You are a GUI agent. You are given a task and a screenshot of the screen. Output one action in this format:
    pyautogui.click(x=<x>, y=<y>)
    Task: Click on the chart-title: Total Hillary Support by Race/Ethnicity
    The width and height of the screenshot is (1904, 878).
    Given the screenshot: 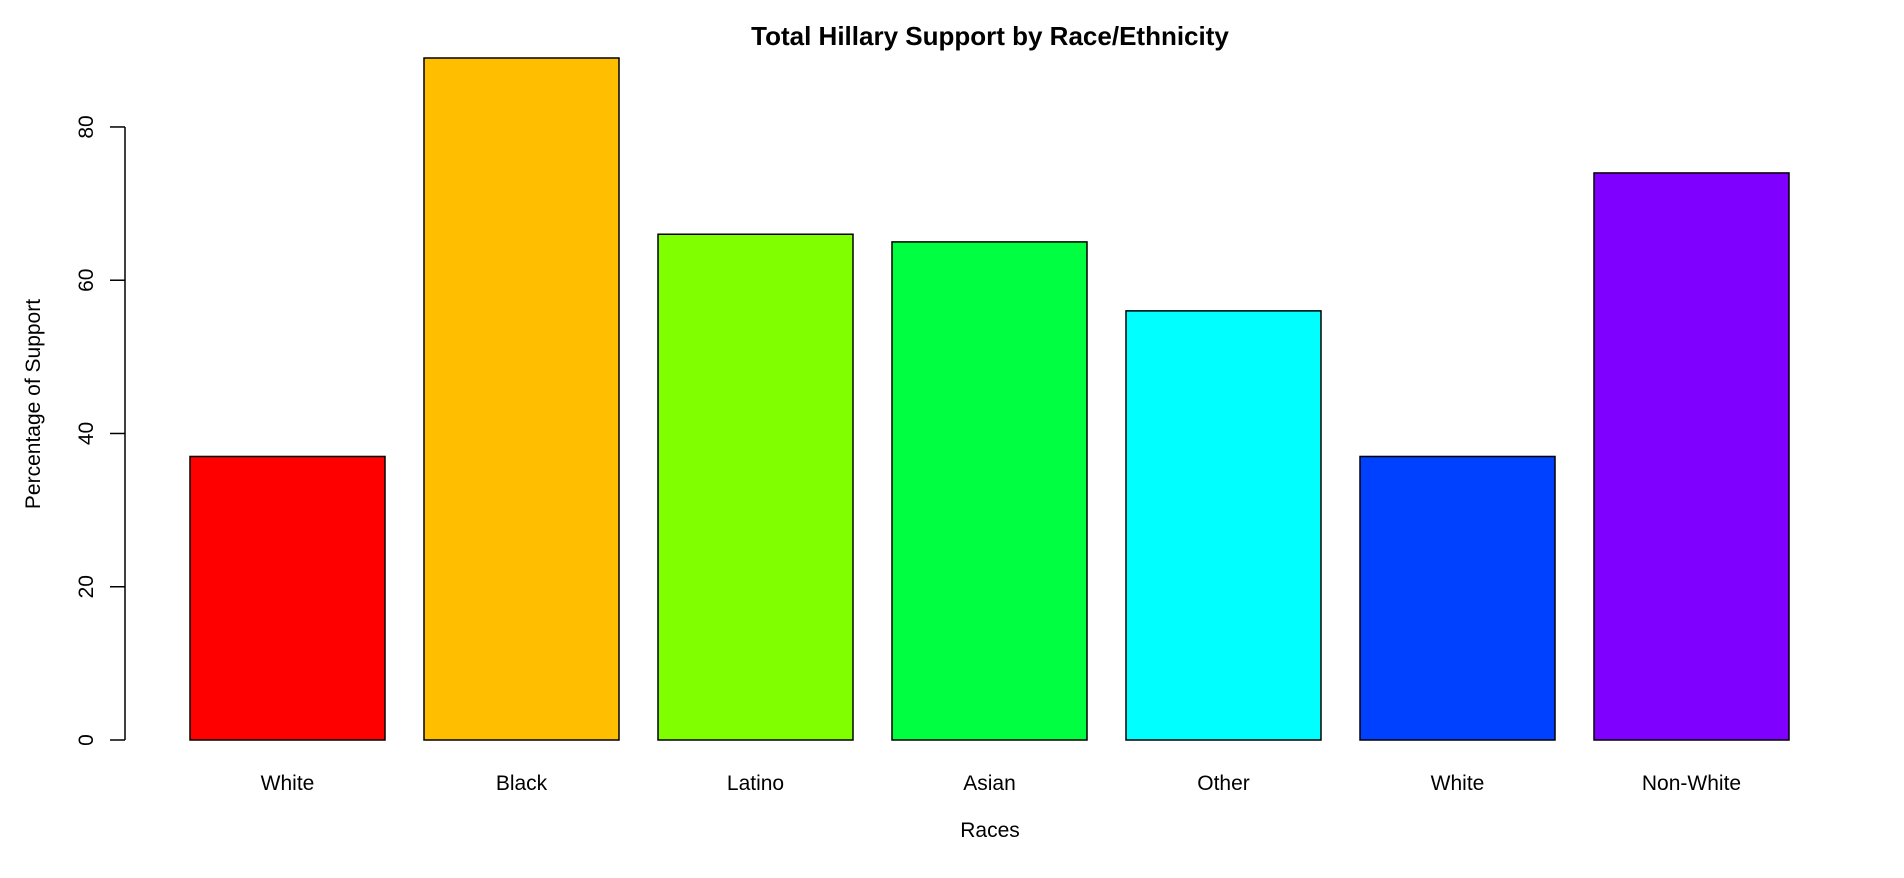 What is the action you would take?
    pyautogui.click(x=990, y=36)
    